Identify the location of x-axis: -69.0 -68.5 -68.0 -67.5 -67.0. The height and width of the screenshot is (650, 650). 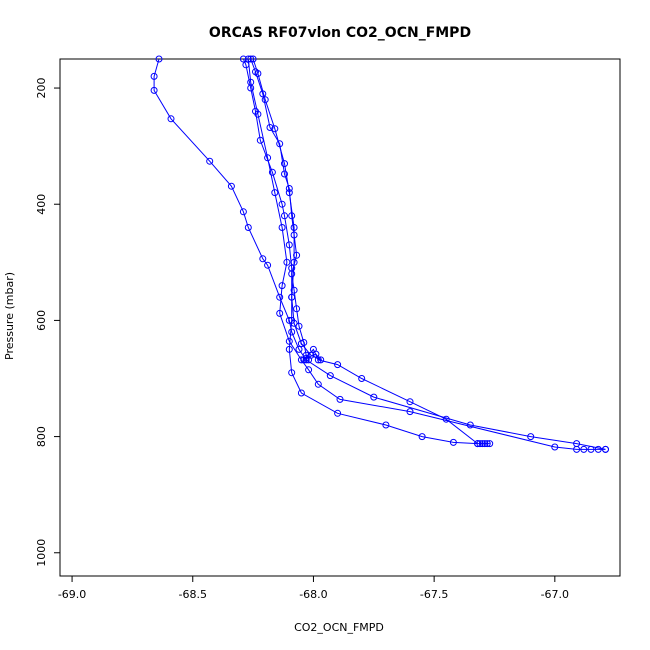
(313, 588).